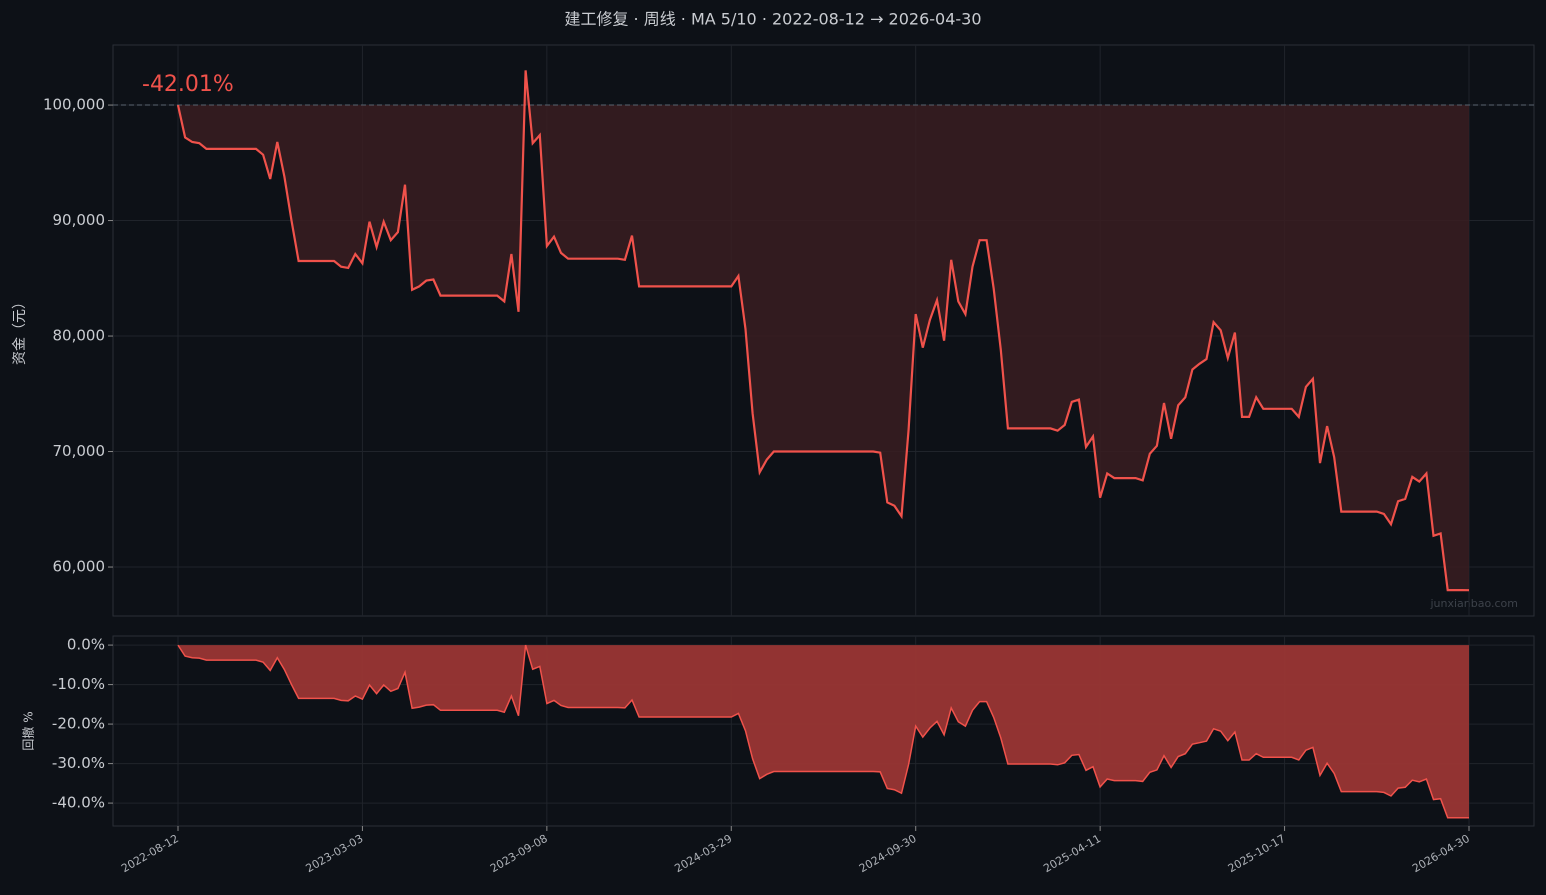 The image size is (1546, 895). Describe the element at coordinates (78, 684) in the screenshot. I see `y-tick-label: -10.0%` at that location.